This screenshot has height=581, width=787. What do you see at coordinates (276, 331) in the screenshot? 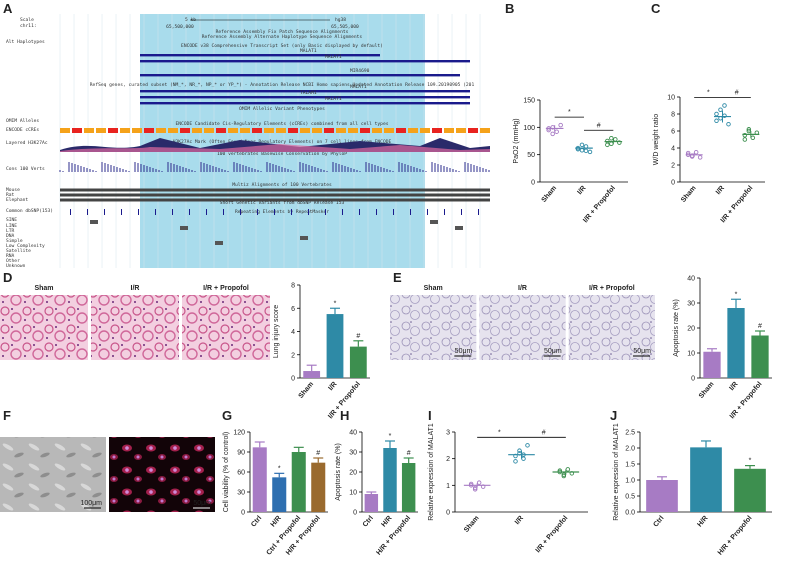
I see `y-axis-label: Lung injury score` at bounding box center [276, 331].